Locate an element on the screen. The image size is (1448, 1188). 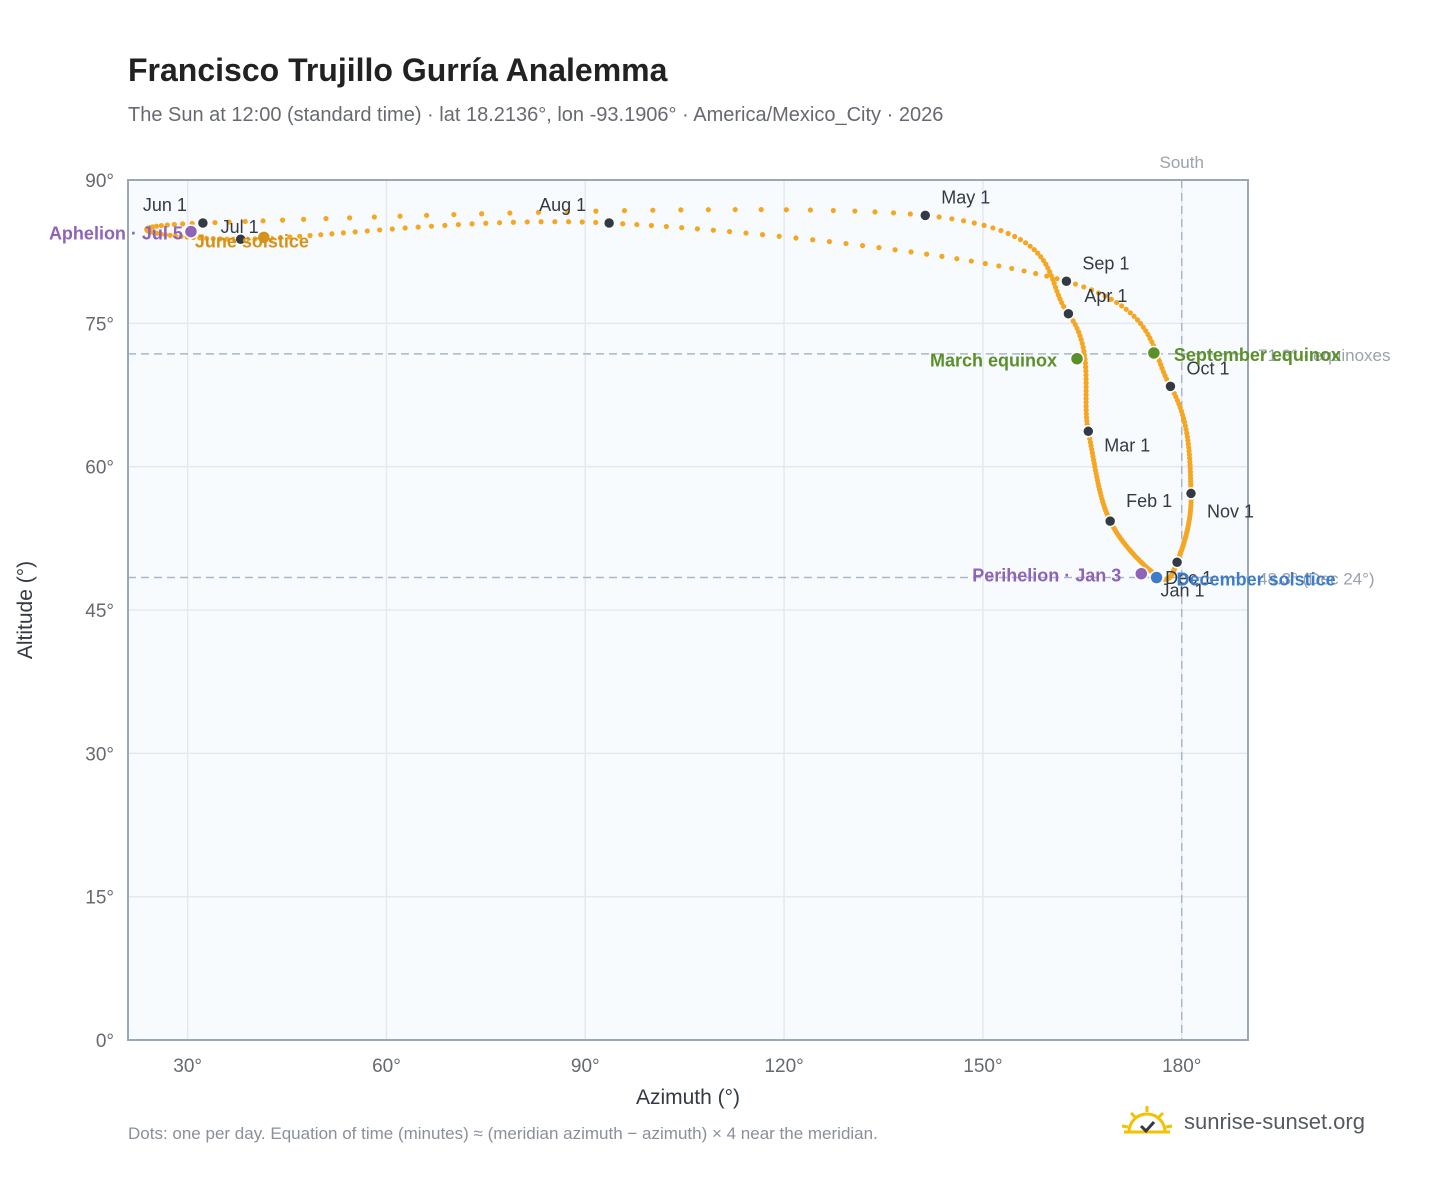
month-label: Dec 1 is located at coordinates (1188, 578).